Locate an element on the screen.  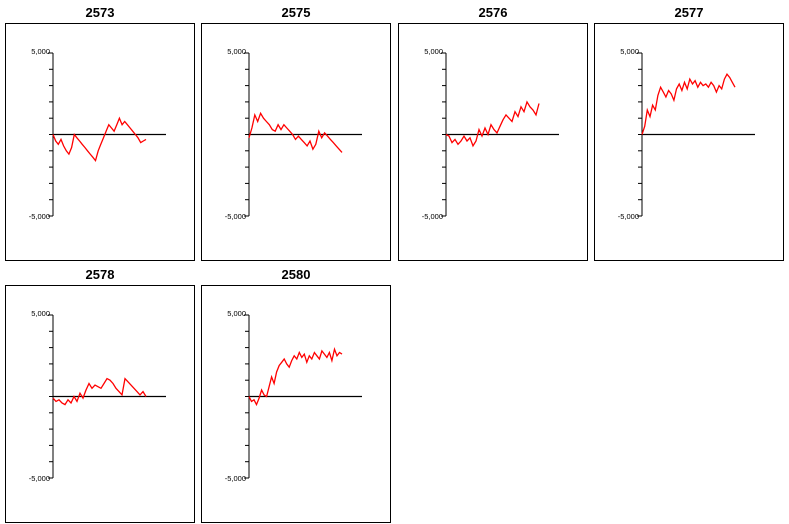
chart-panel: 2578 5,000 -5,000 is located at coordinates (100, 394).